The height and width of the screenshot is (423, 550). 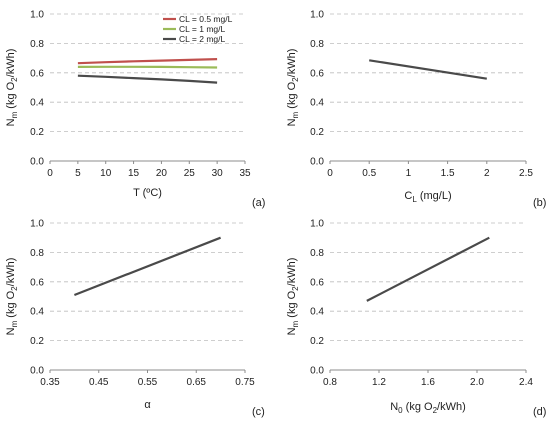 What do you see at coordinates (99, 382) in the screenshot?
I see `x-tick-label: 0.45` at bounding box center [99, 382].